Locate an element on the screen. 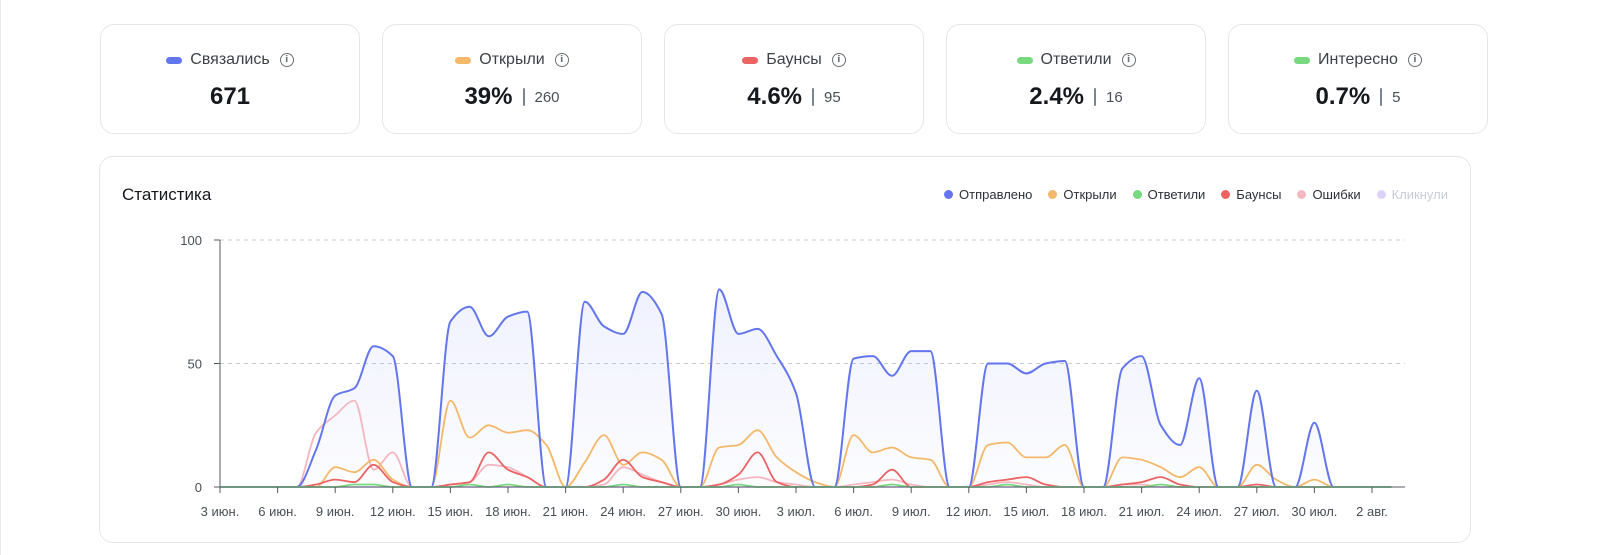 The height and width of the screenshot is (555, 1600). kpi-value: 2.4% is located at coordinates (1056, 96).